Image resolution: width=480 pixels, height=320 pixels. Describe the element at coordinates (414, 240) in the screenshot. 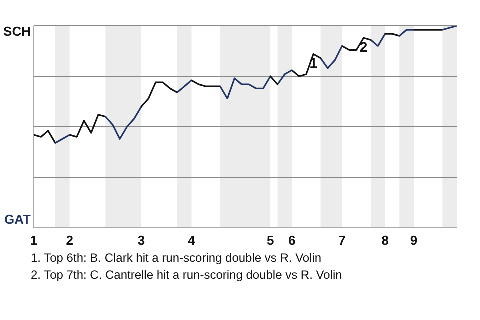

I see `x-tick-label: 9` at that location.